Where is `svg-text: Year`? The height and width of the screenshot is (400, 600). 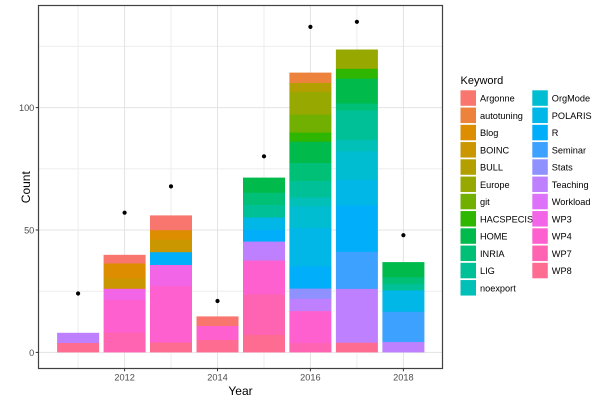 svg-text: Year is located at coordinates (240, 391).